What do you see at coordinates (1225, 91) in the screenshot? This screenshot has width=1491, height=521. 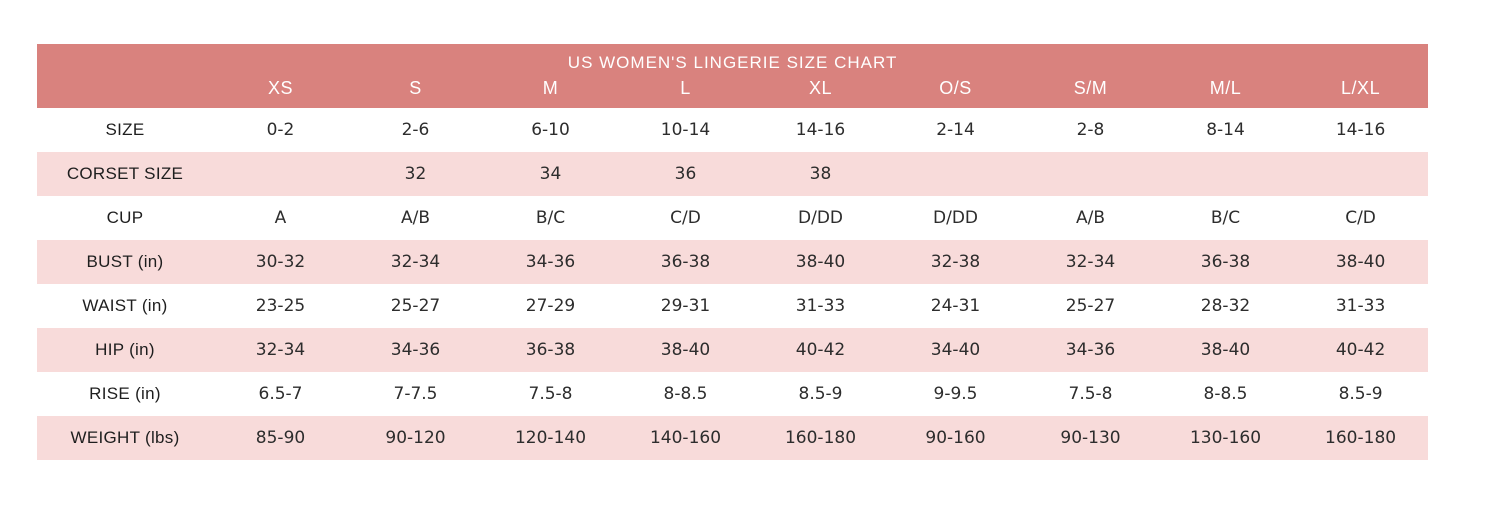 I see `column-header-m-l: M/L` at bounding box center [1225, 91].